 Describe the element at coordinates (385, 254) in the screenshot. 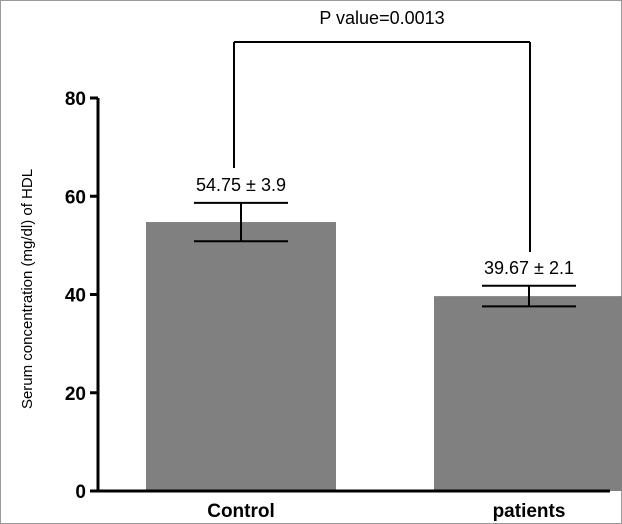

I see `error-bars-group` at that location.